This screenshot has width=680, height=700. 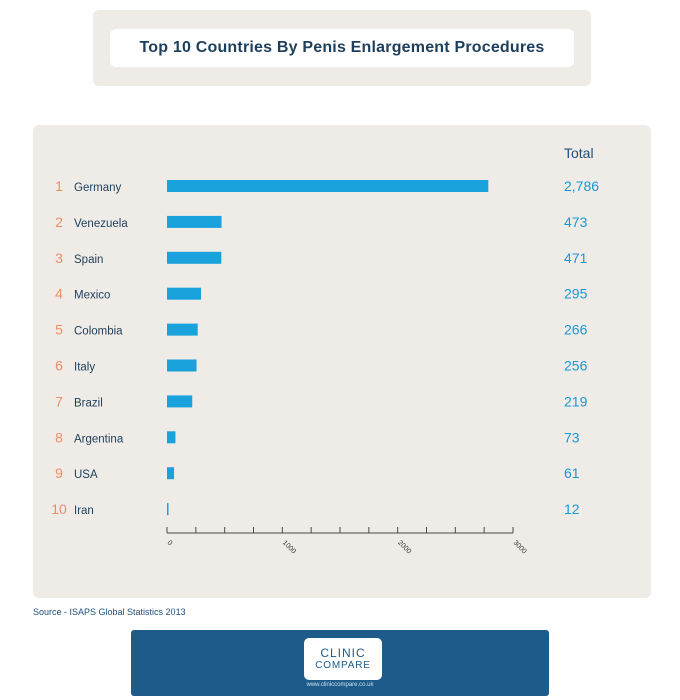 What do you see at coordinates (572, 509) in the screenshot?
I see `value-label: 12` at bounding box center [572, 509].